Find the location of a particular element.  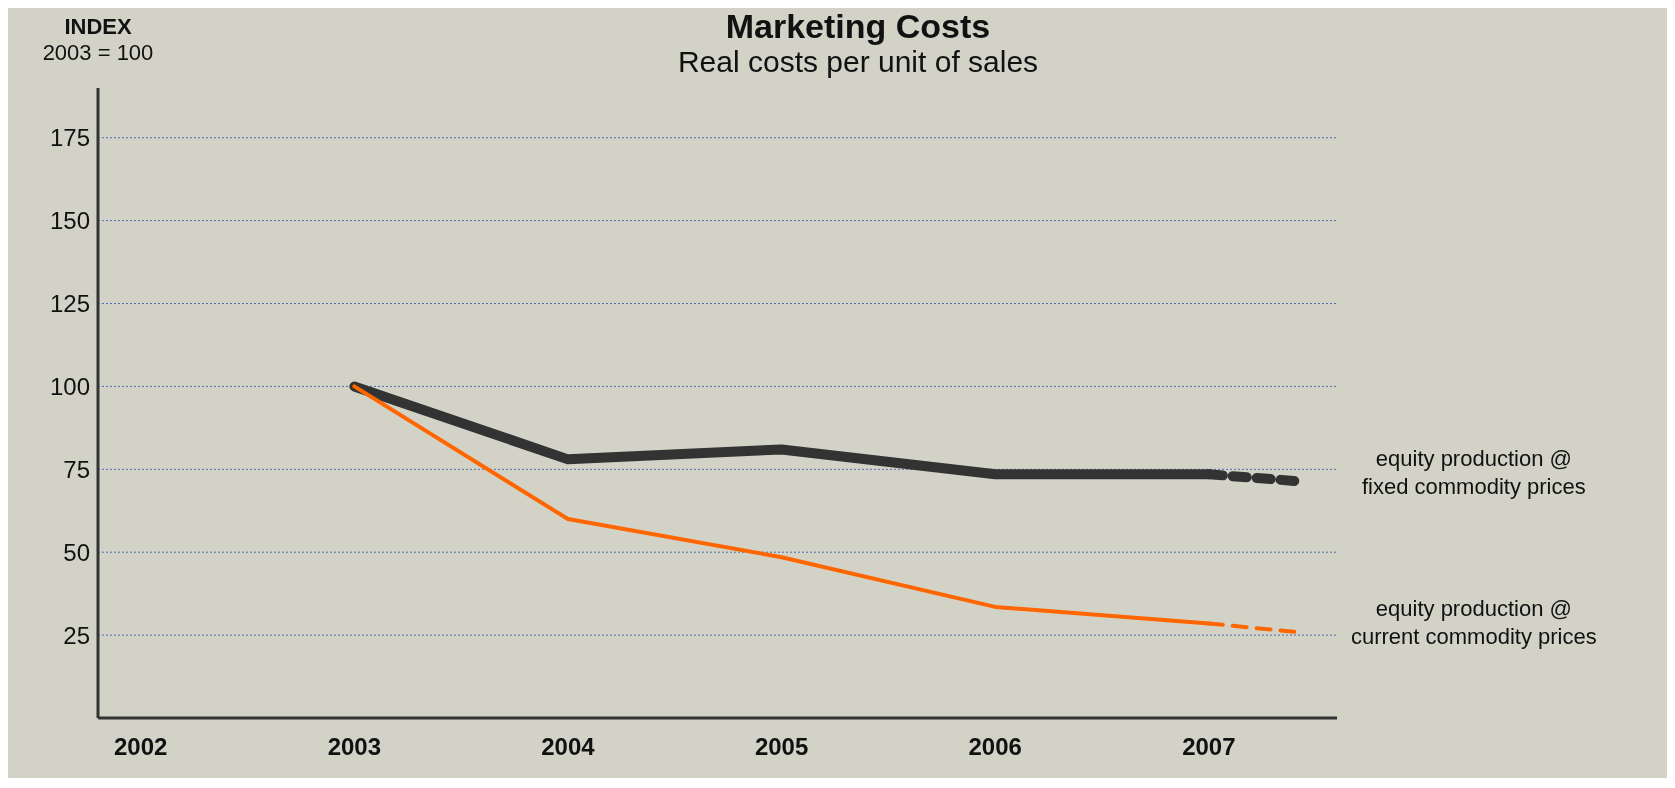

text: equity production @ current commodity prices is located at coordinates (1473, 622).